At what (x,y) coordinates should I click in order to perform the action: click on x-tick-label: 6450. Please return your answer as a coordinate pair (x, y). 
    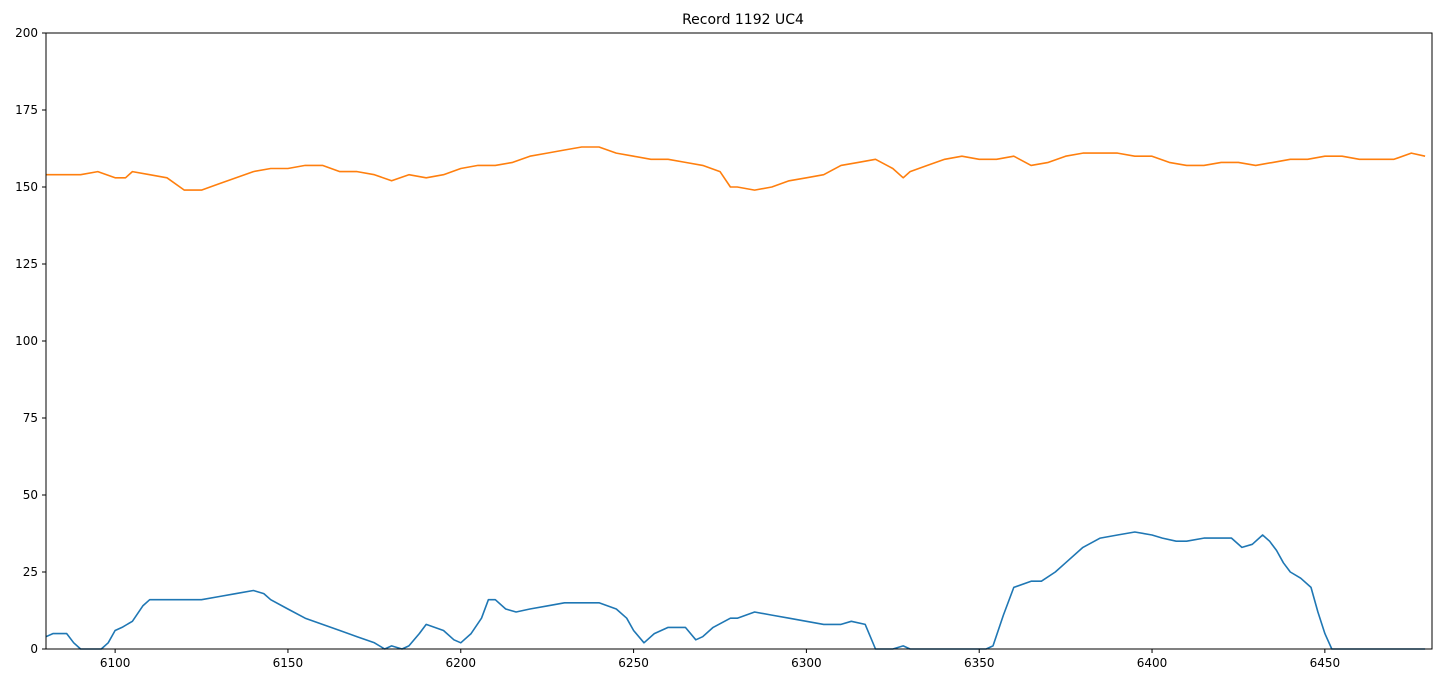
    Looking at the image, I should click on (1325, 663).